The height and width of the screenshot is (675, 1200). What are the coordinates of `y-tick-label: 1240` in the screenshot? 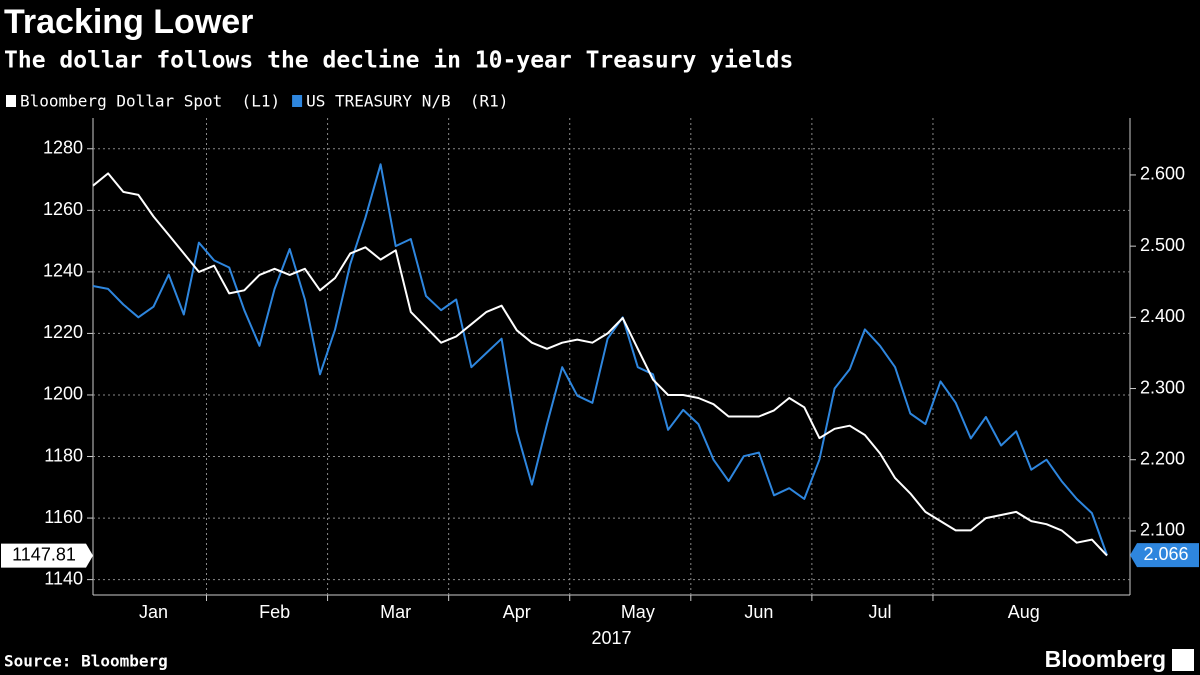 It's located at (63, 271).